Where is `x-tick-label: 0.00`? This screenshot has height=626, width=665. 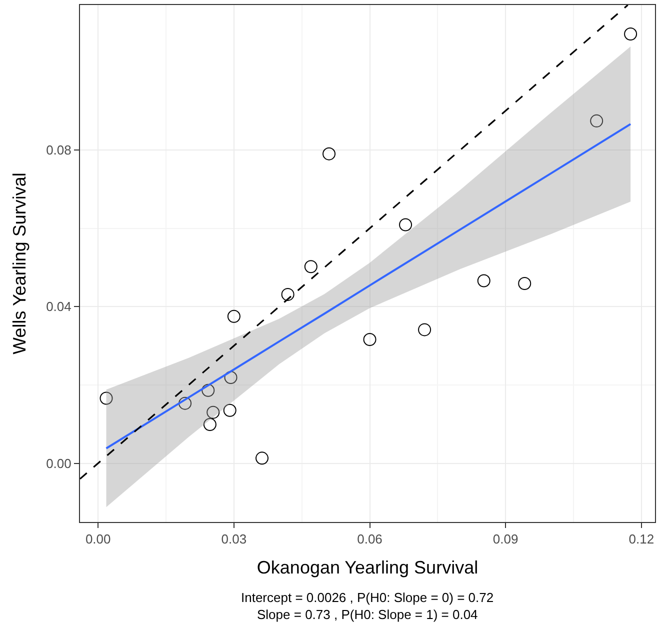 x-tick-label: 0.00 is located at coordinates (98, 539).